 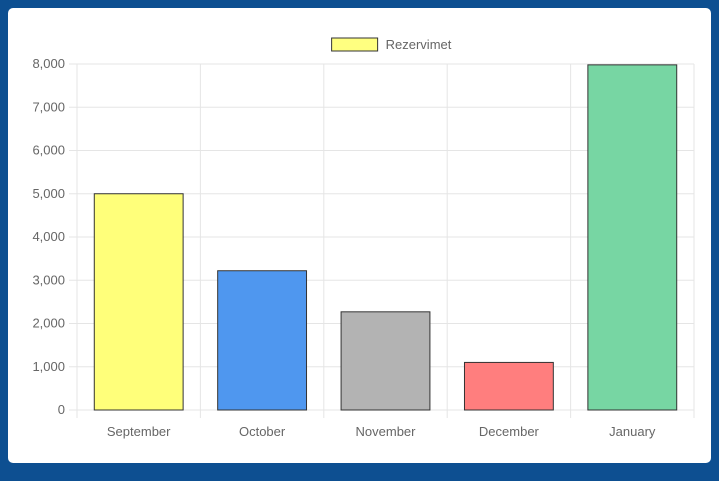 I want to click on bar-november, so click(x=385, y=361).